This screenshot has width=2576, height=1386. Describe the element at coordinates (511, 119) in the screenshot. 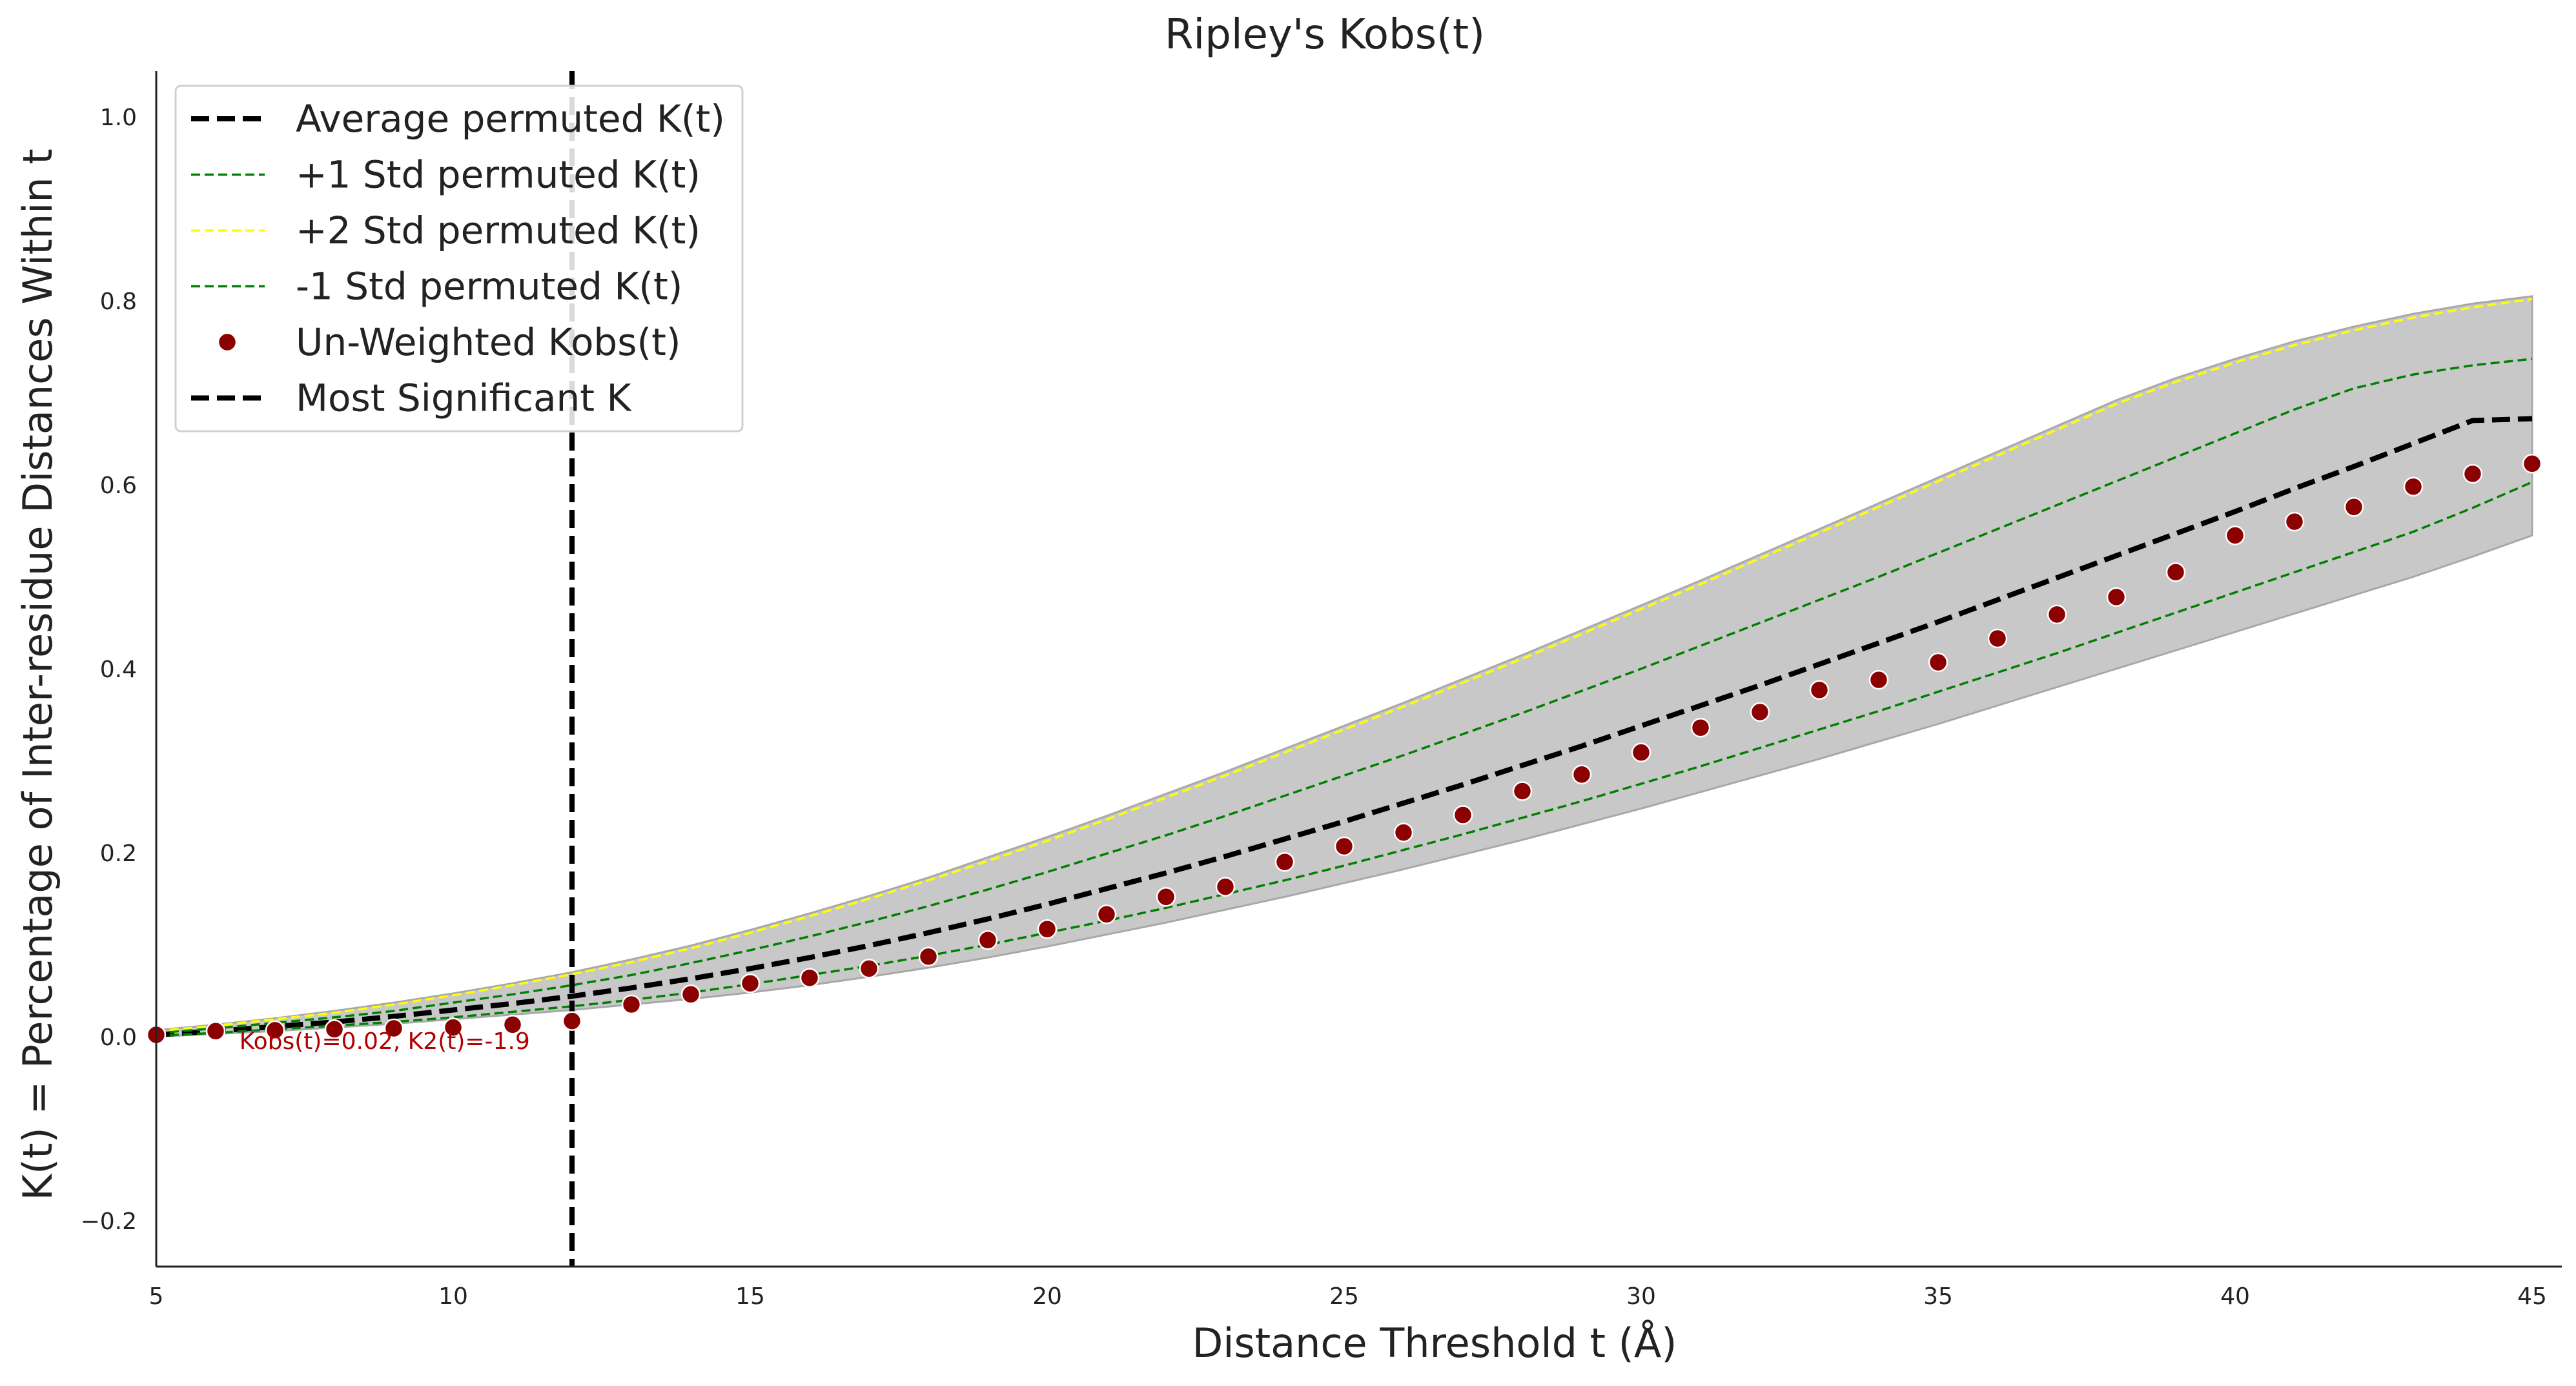

I see `legend-label: Average permuted K(t)` at that location.